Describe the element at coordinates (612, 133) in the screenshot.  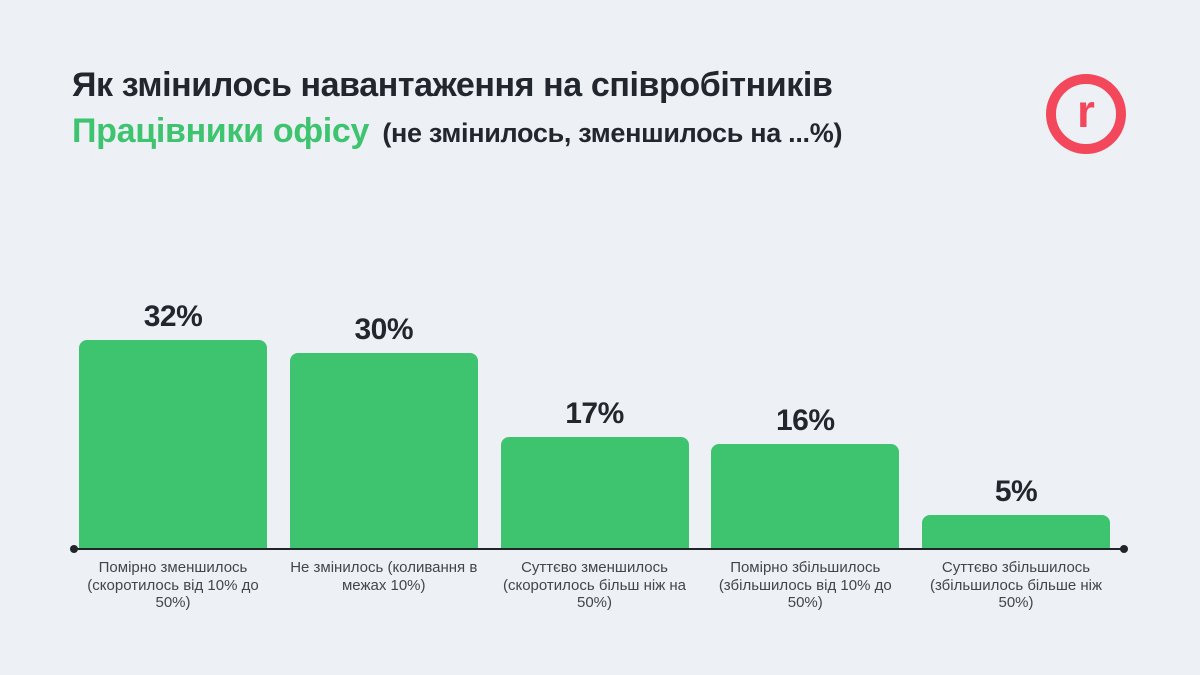
I see `subtitle-note: (не змінилось, зменшилось на ...%)` at that location.